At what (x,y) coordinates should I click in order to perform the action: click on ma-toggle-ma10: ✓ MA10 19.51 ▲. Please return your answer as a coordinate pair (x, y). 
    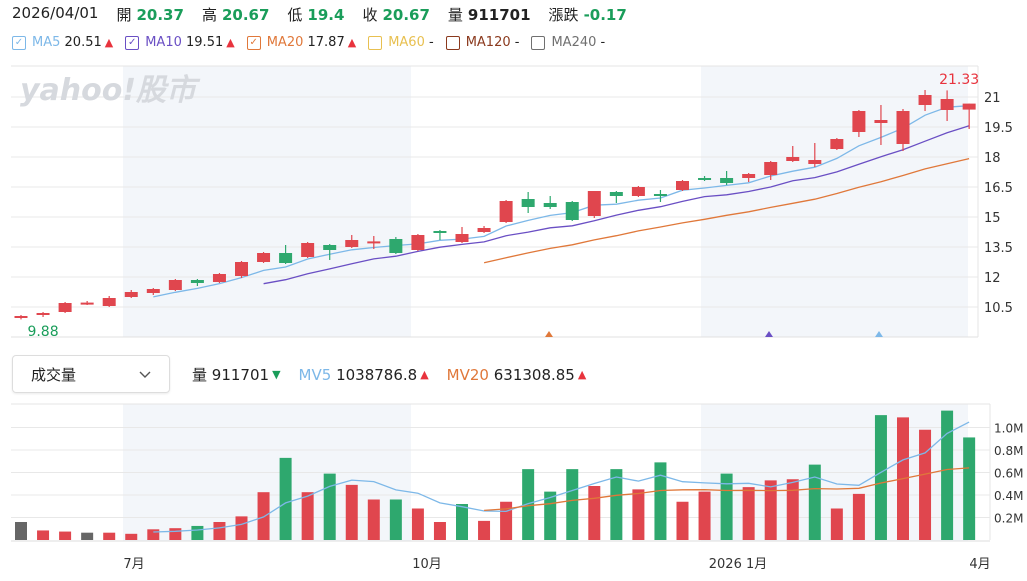
    Looking at the image, I should click on (180, 42).